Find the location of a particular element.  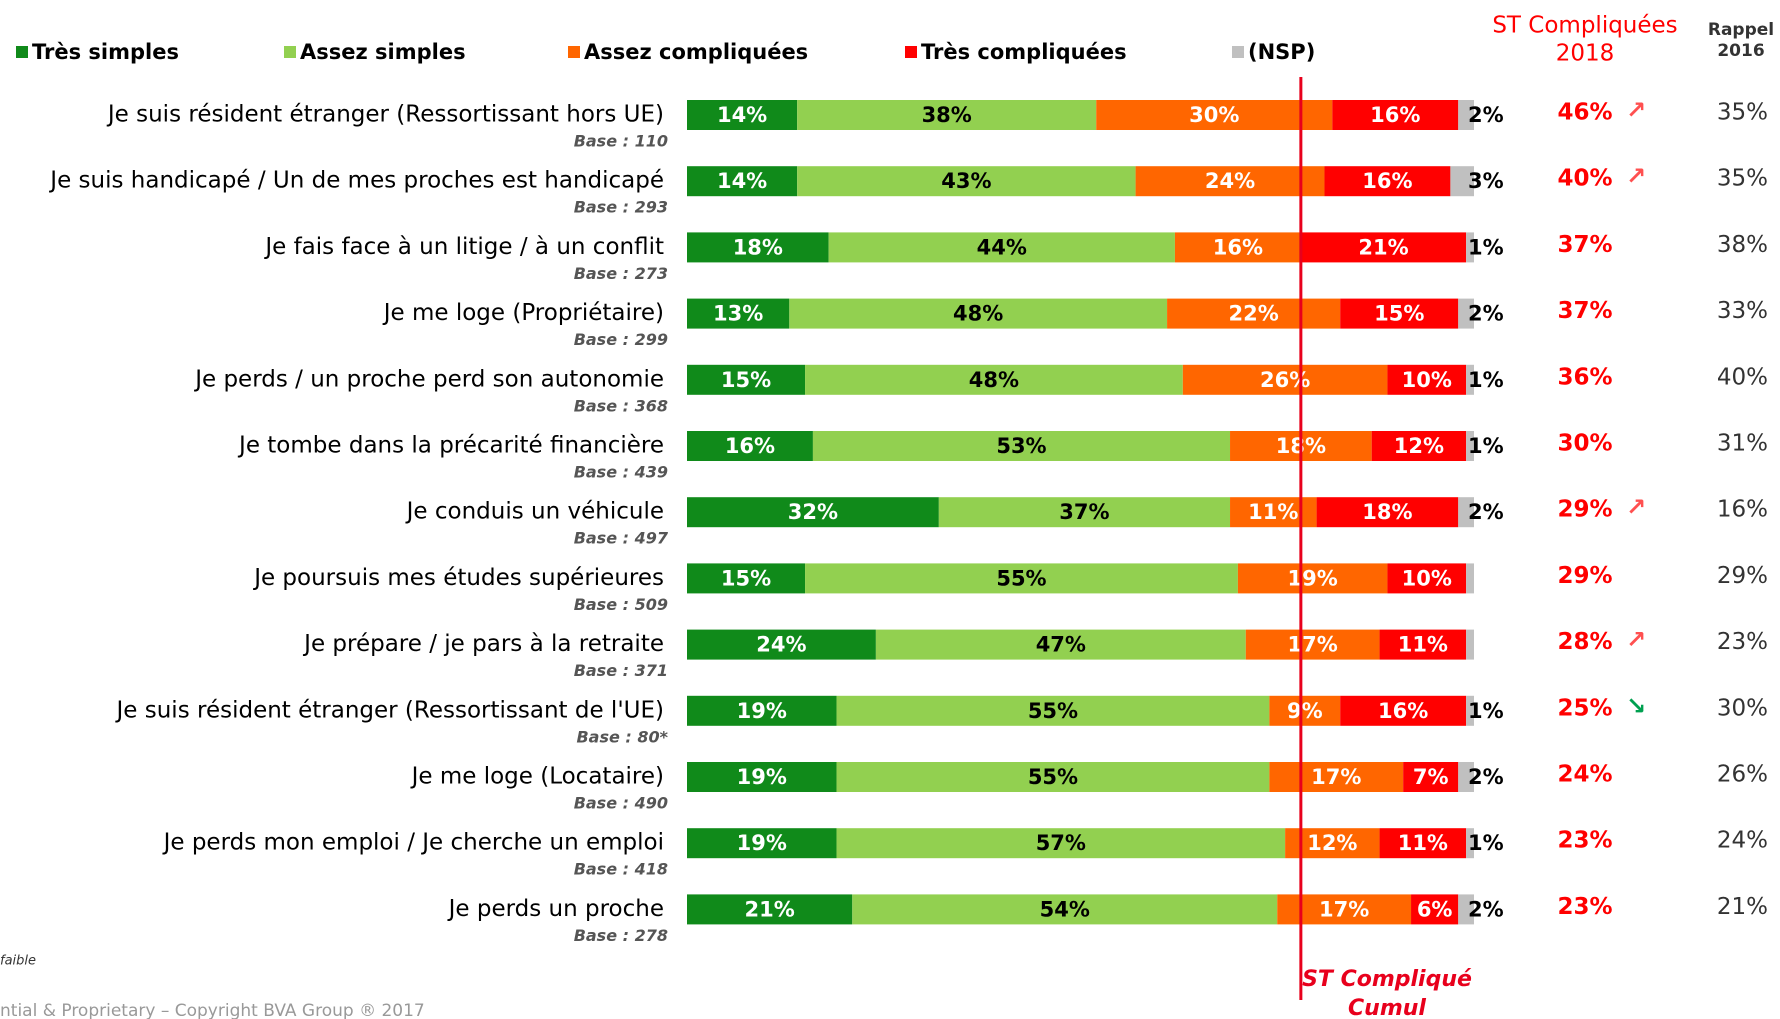

value-label: 9% is located at coordinates (1305, 711).